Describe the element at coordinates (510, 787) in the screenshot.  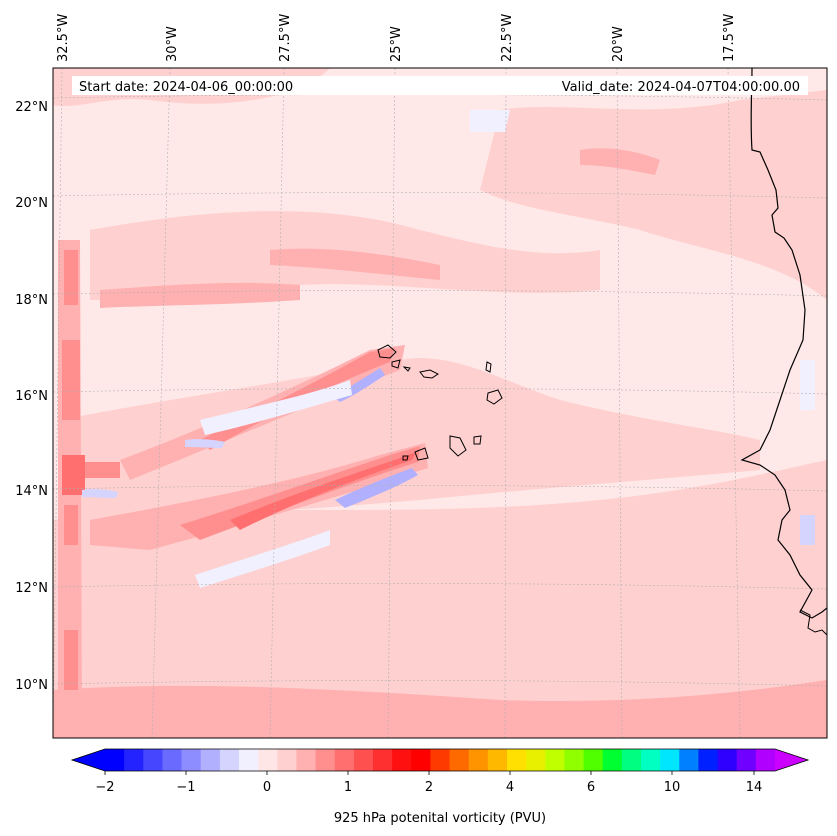
I see `colorbar-tick-label: 4` at that location.